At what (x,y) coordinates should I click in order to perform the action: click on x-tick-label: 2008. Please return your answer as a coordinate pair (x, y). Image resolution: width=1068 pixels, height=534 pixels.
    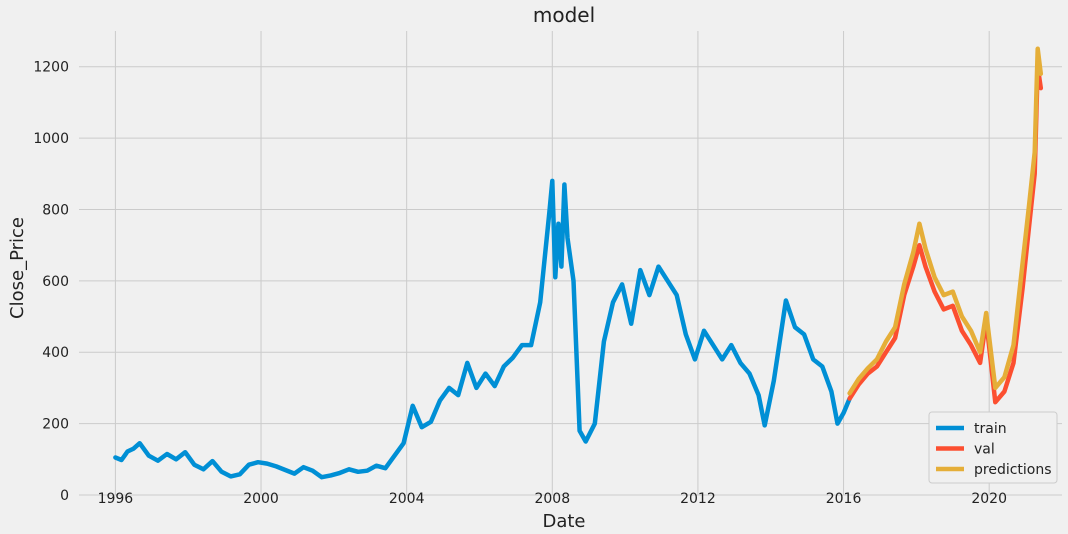
    Looking at the image, I should click on (552, 499).